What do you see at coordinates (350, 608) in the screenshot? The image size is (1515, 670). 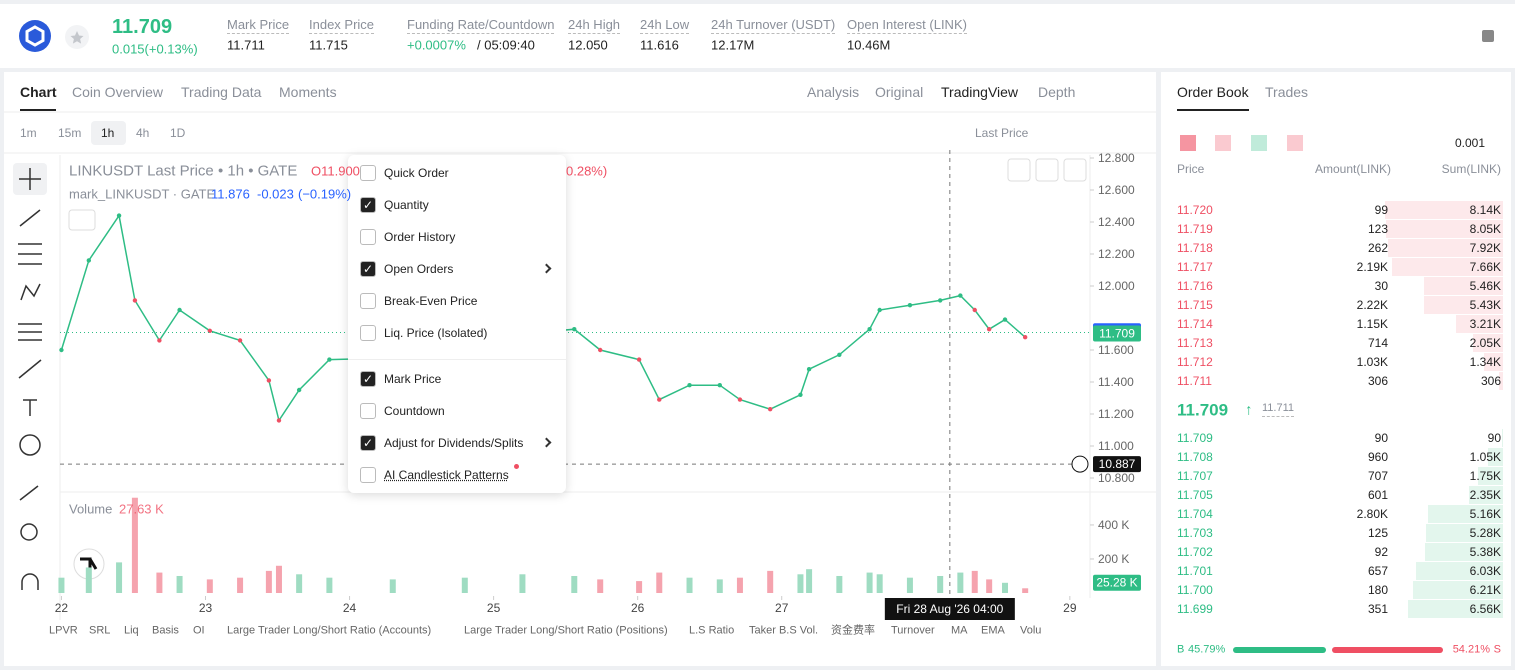 I see `x-tick-label: 24` at bounding box center [350, 608].